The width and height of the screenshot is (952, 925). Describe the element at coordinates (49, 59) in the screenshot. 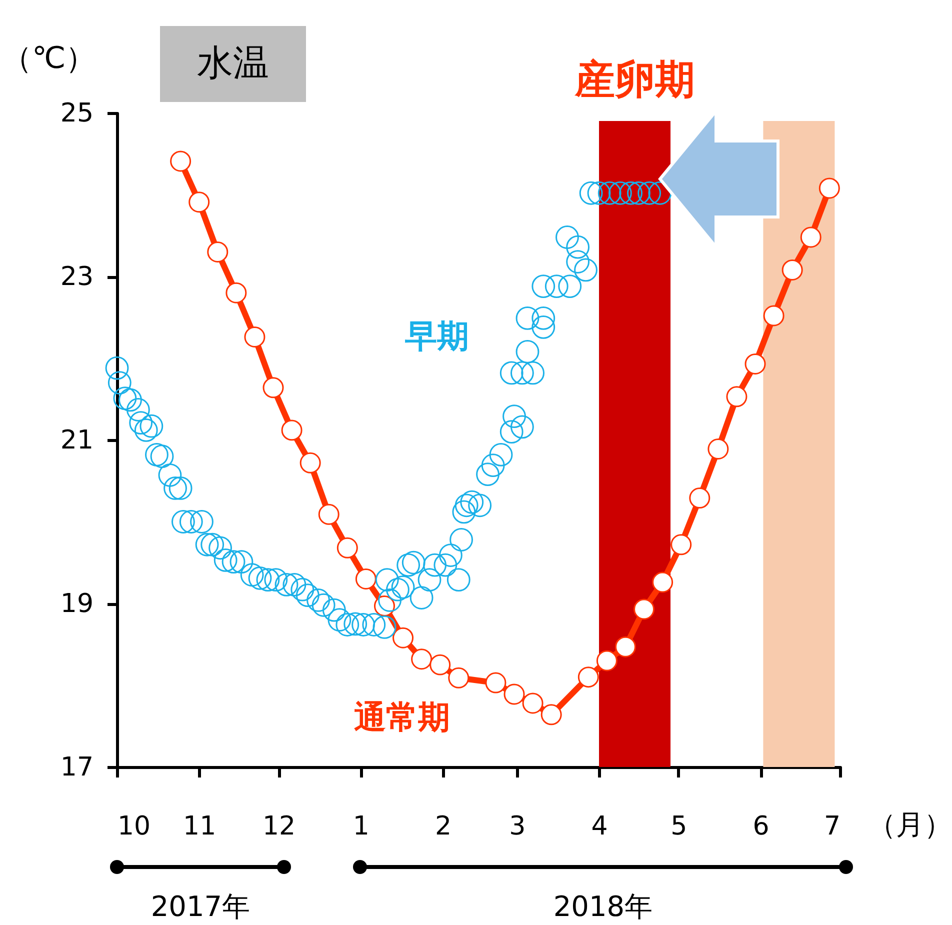

I see `y-axis-title: （℃）` at that location.